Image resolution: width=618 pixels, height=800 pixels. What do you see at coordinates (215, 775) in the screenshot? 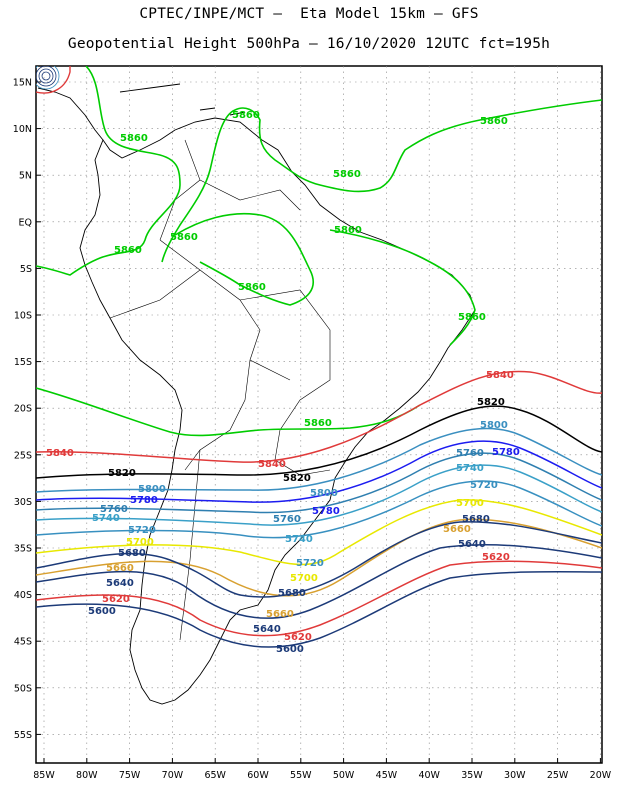
I see `longitude-label: 65W` at bounding box center [215, 775].